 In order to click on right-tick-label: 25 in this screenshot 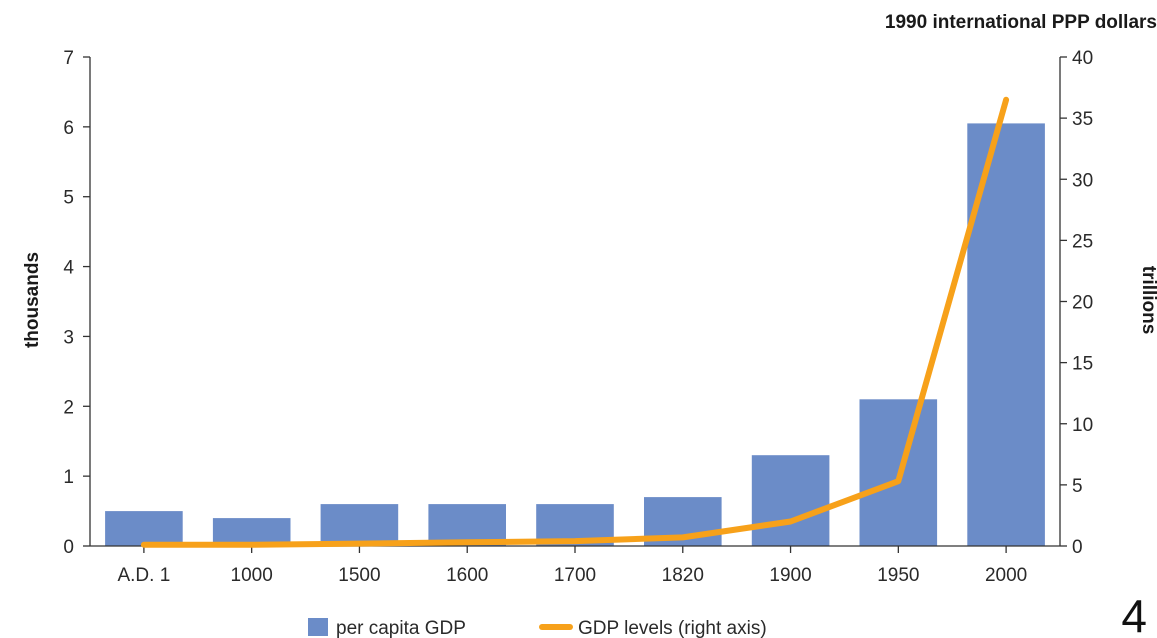, I will do `click(1082, 241)`.